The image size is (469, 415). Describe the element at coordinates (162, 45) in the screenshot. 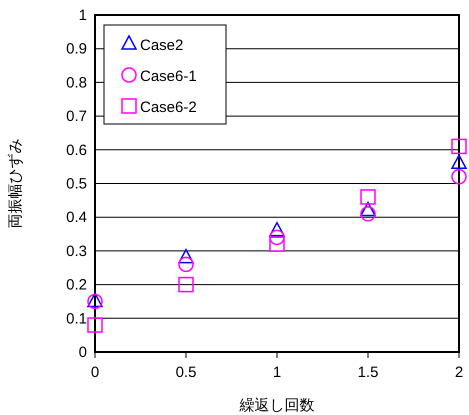

I see `legend-label: Case2` at that location.